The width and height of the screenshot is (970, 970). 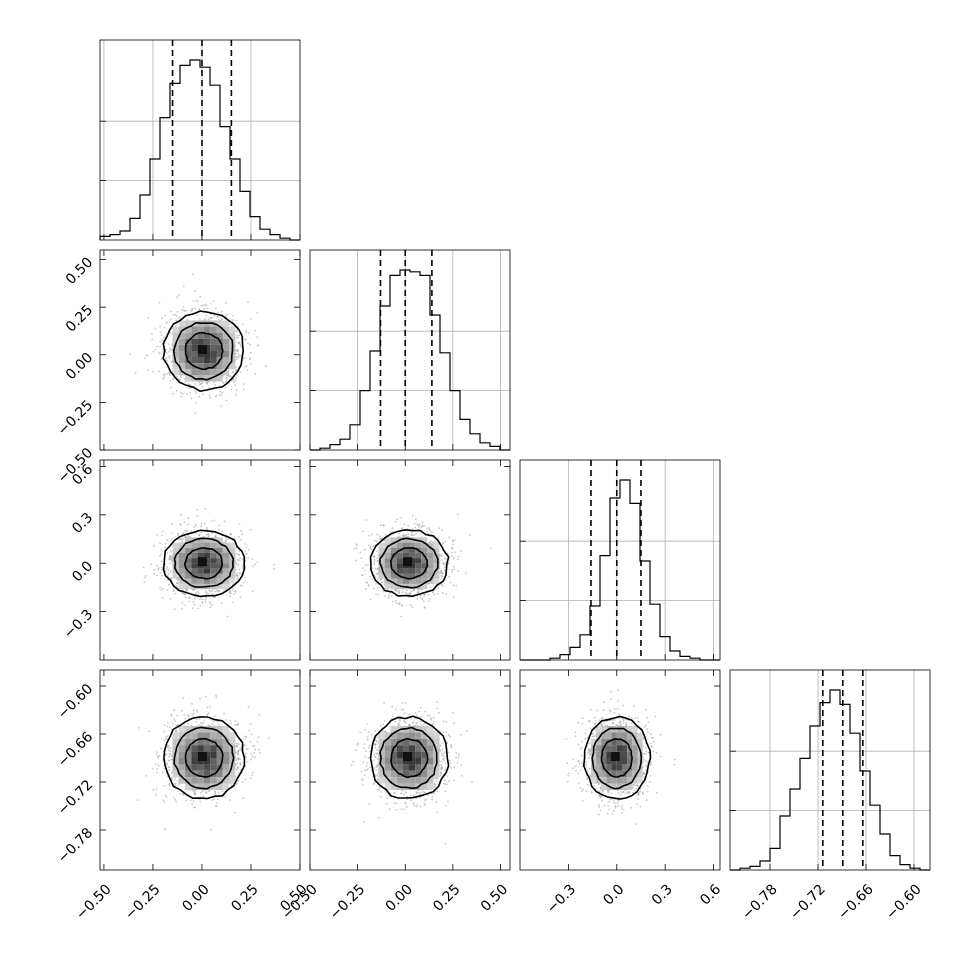 What do you see at coordinates (200, 140) in the screenshot?
I see `histogram-p0` at bounding box center [200, 140].